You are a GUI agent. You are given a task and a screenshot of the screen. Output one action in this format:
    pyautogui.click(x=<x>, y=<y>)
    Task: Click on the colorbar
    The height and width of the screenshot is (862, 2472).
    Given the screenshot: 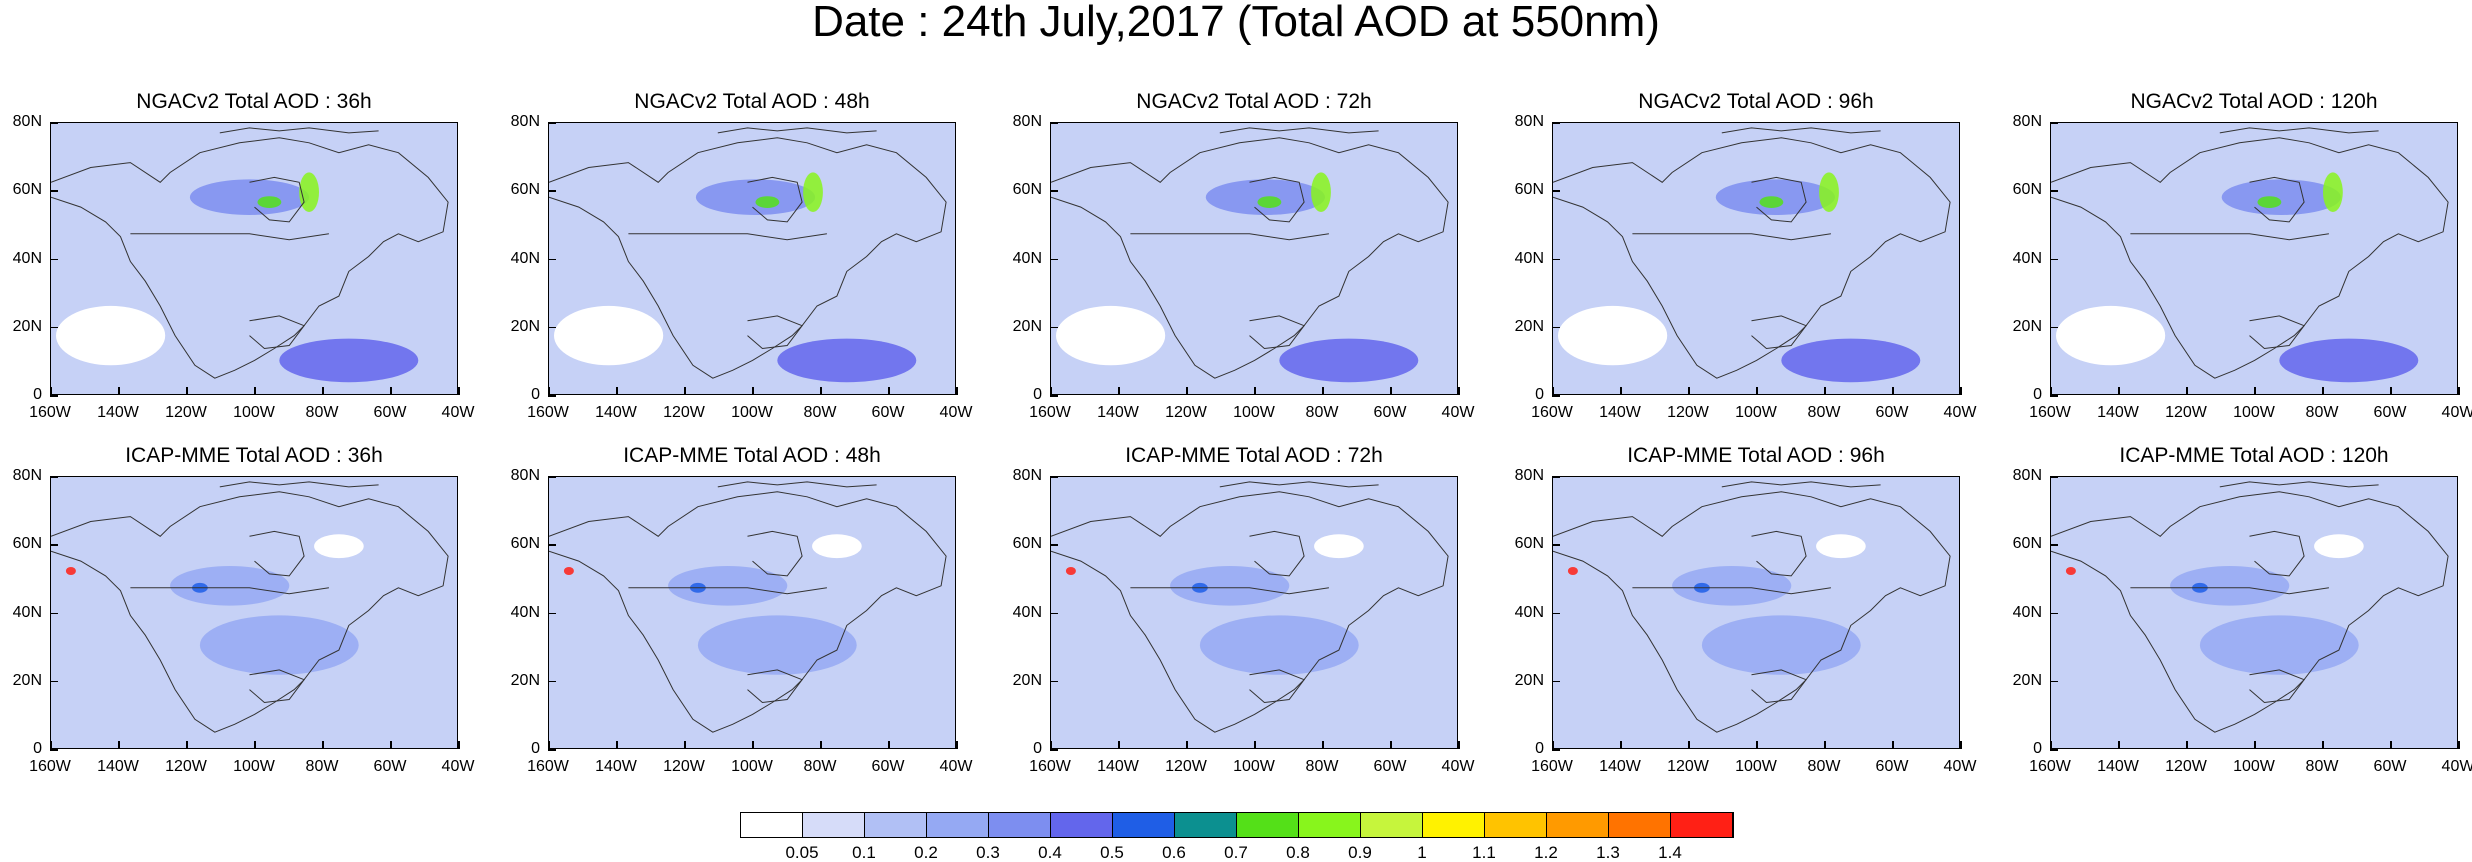 What is the action you would take?
    pyautogui.click(x=1237, y=825)
    